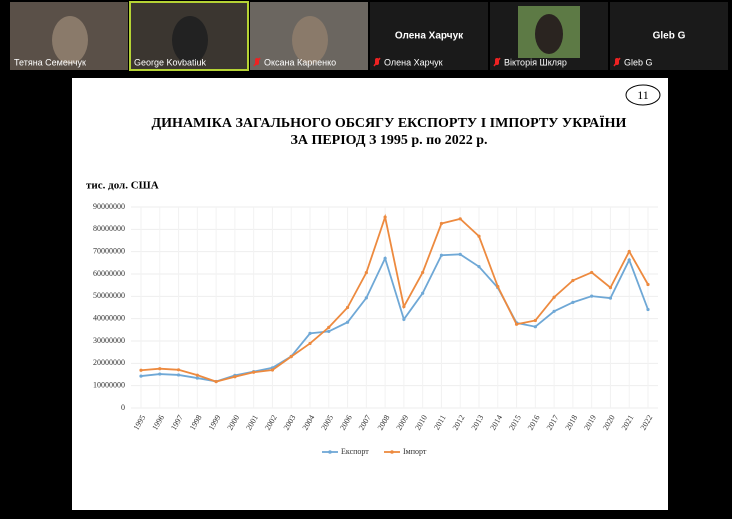 Image resolution: width=732 pixels, height=519 pixels. What do you see at coordinates (109, 206) in the screenshot?
I see `y-tick-label: 90000000` at bounding box center [109, 206].